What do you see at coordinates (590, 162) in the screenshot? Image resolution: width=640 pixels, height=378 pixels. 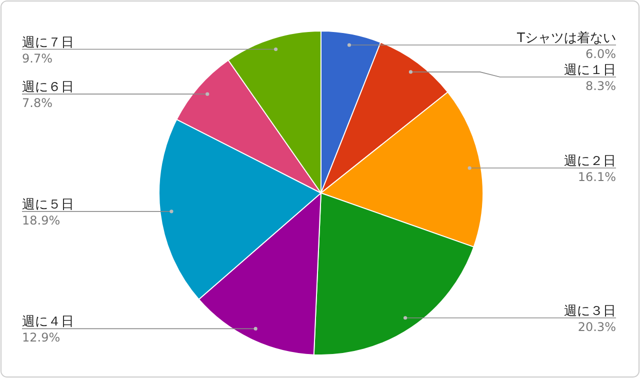 I see `slice-label: 週に２日` at bounding box center [590, 162].